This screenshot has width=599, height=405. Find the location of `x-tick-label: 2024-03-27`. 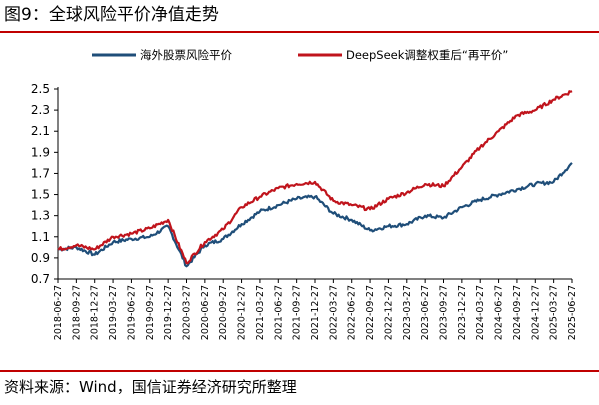

x-tick-label: 2024-03-27 is located at coordinates (480, 312).